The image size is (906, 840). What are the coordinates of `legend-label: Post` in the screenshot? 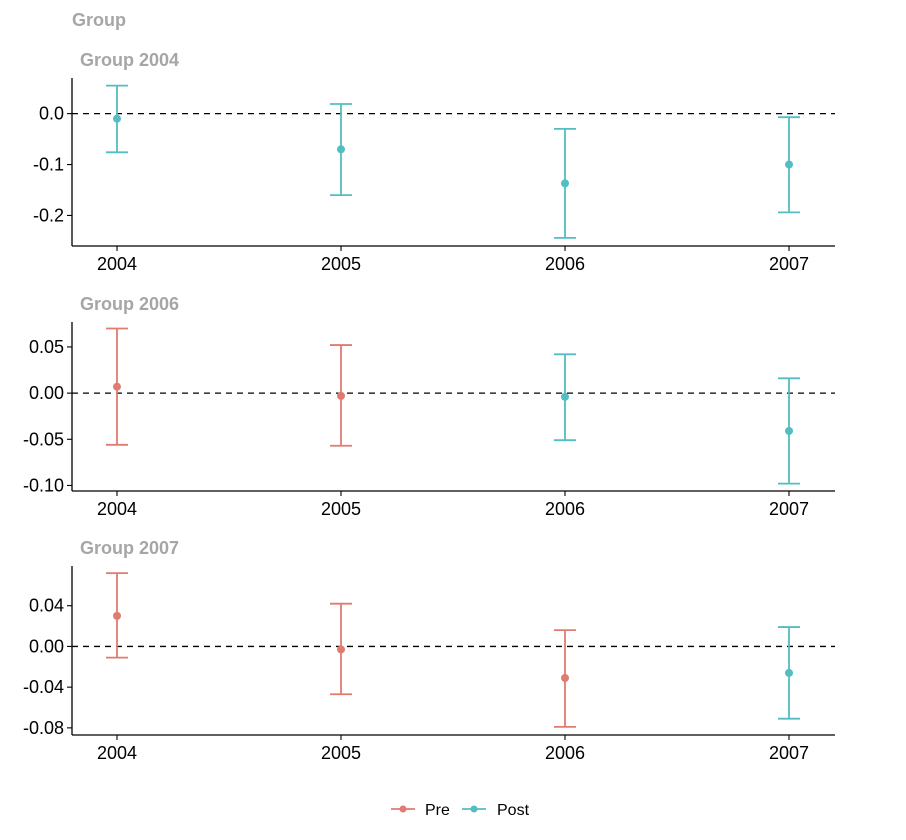 It's located at (513, 810).